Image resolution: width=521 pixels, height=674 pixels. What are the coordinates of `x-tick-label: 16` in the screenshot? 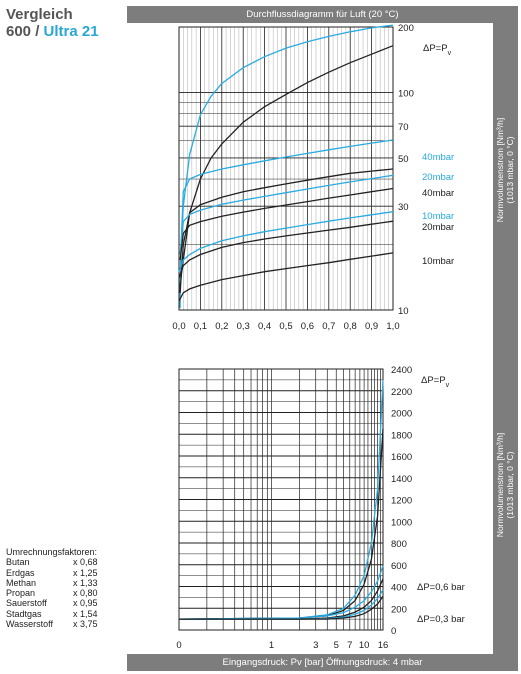 It's located at (383, 645).